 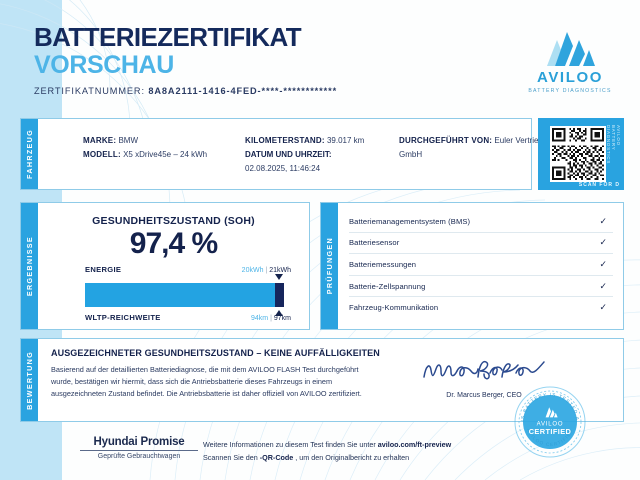 I want to click on vehicle-field-durchgefuehrt-label: DURCHGEFÜHRT VON:, so click(x=446, y=140).